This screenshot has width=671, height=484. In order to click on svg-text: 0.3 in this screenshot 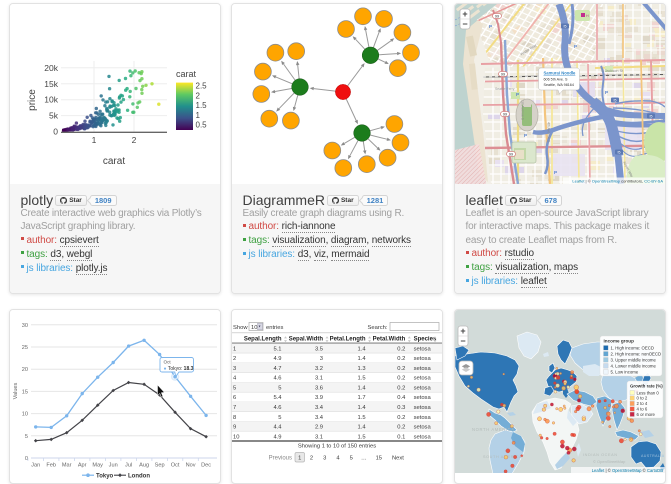, I will do `click(401, 408)`.